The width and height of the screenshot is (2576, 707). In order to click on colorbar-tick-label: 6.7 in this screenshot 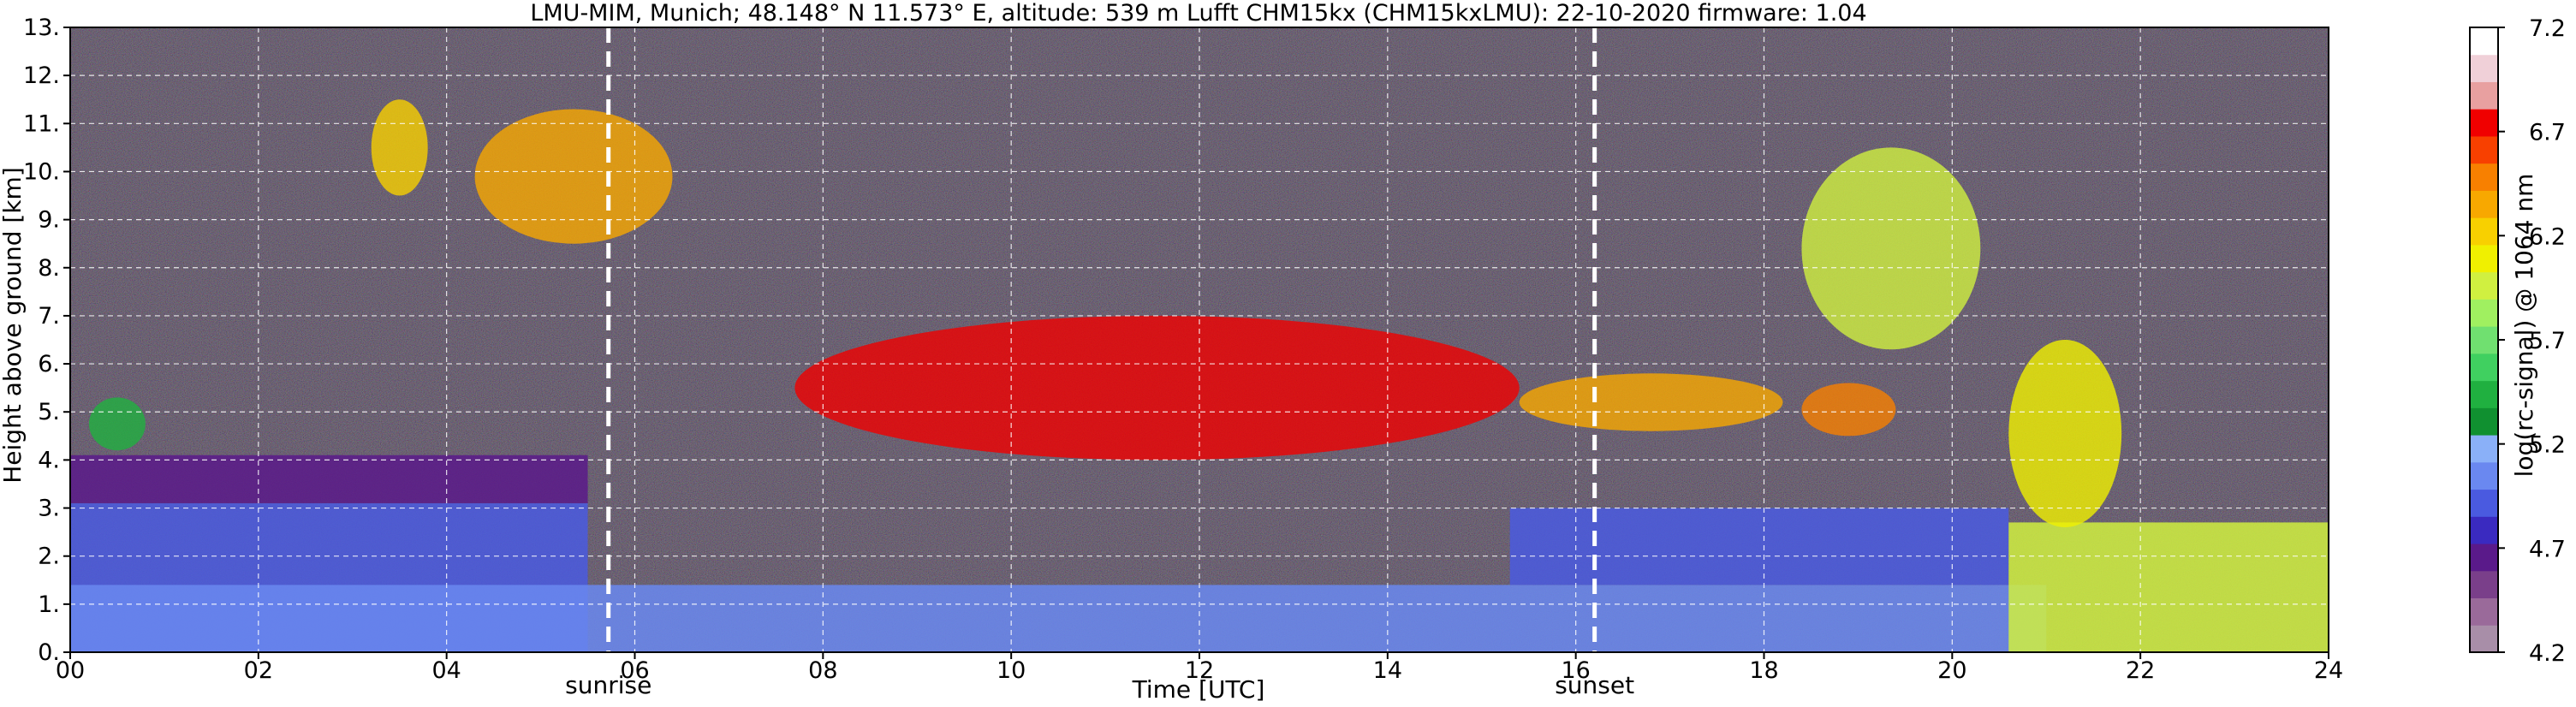, I will do `click(2547, 133)`.